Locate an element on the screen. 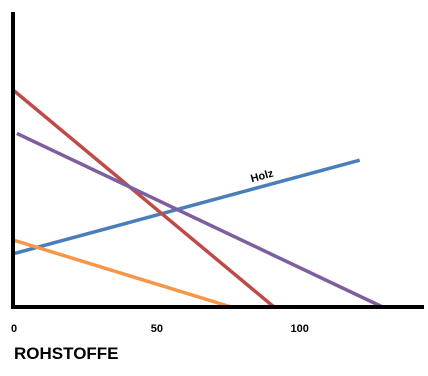 The height and width of the screenshot is (376, 428). x-tick-label: 0 is located at coordinates (14, 329).